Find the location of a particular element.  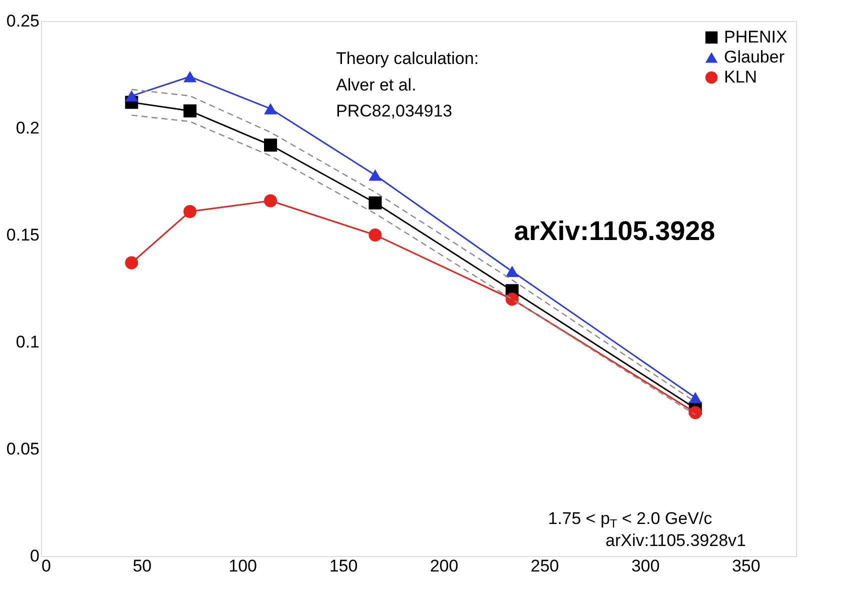

x-tick-label: 300 is located at coordinates (645, 566).